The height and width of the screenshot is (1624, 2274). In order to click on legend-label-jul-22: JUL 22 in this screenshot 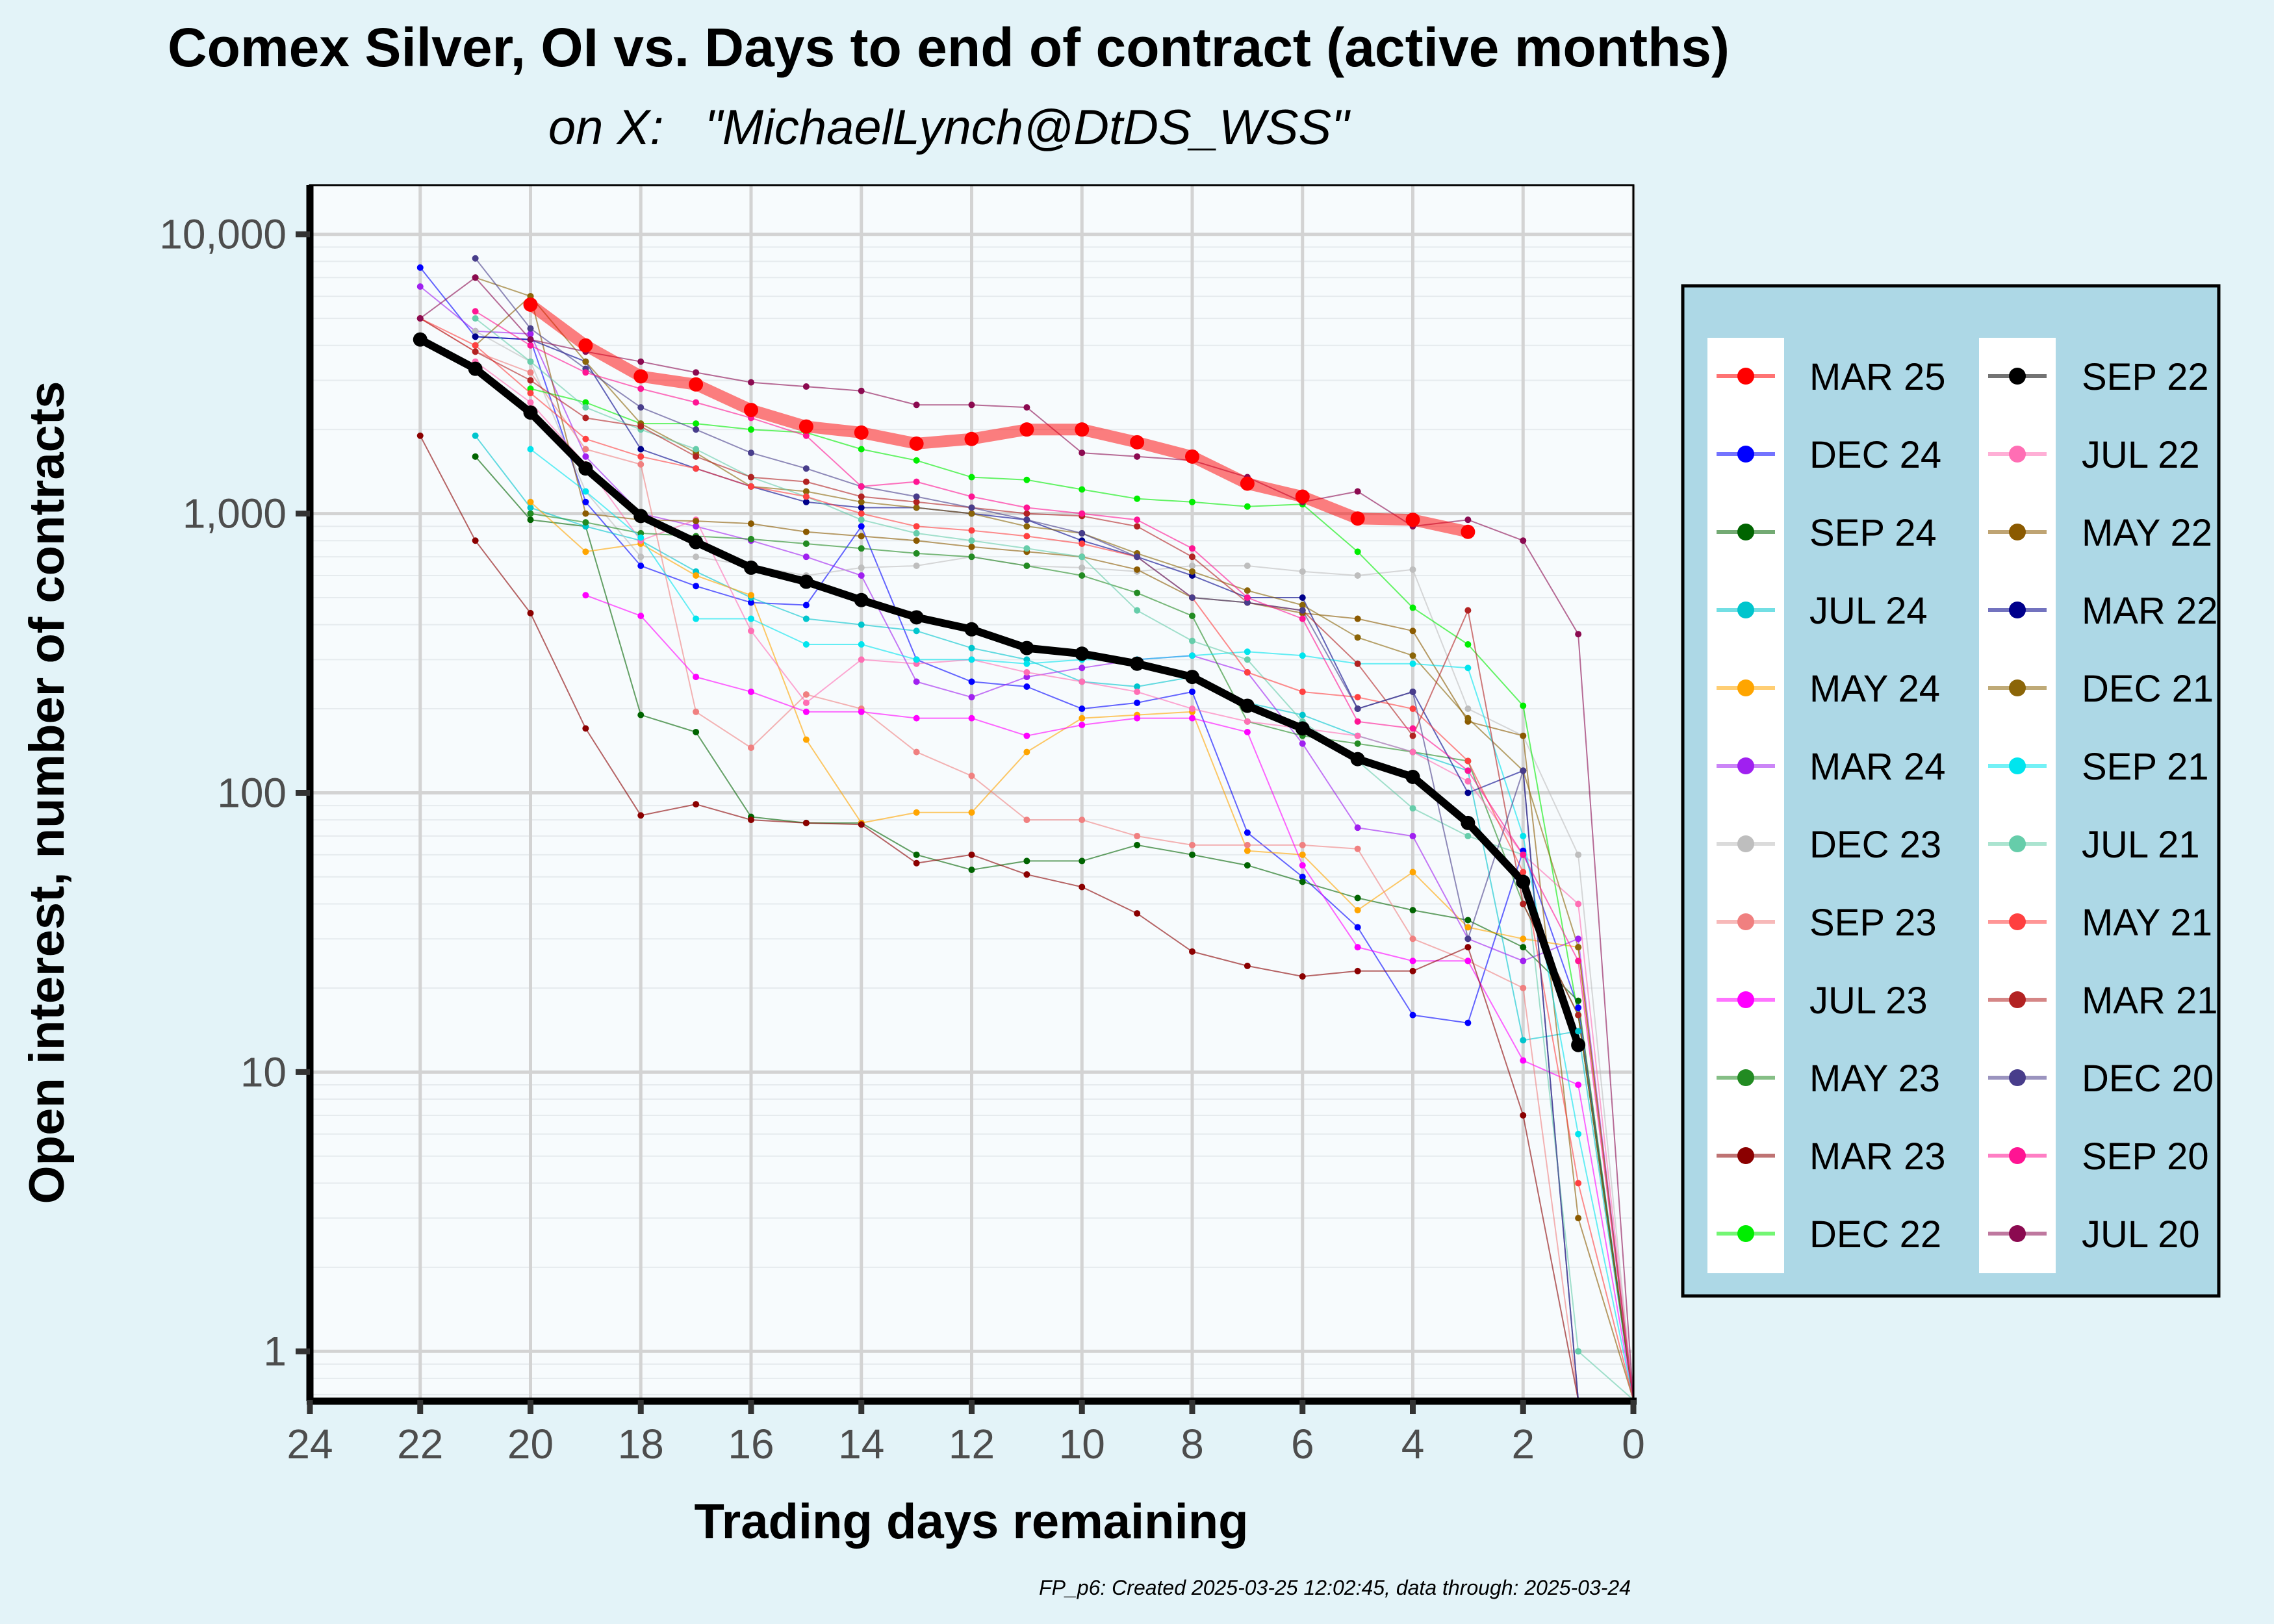, I will do `click(2141, 455)`.